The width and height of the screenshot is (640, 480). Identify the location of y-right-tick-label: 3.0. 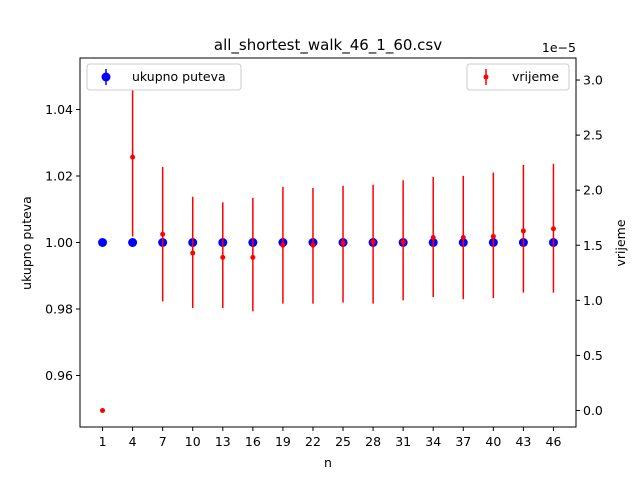
(593, 80).